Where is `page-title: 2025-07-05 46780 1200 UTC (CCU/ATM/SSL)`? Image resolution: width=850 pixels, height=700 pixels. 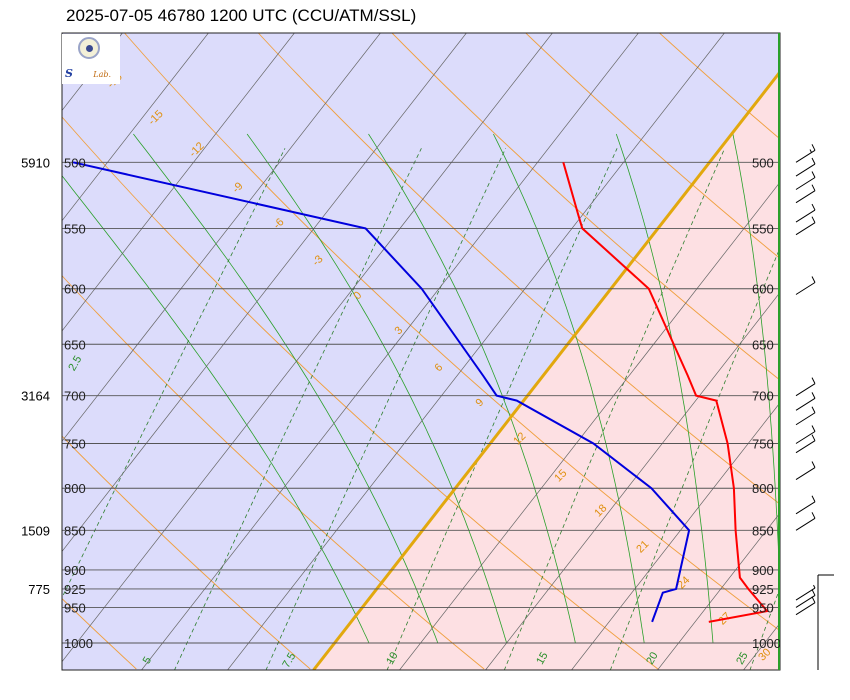 page-title: 2025-07-05 46780 1200 UTC (CCU/ATM/SSL) is located at coordinates (241, 15).